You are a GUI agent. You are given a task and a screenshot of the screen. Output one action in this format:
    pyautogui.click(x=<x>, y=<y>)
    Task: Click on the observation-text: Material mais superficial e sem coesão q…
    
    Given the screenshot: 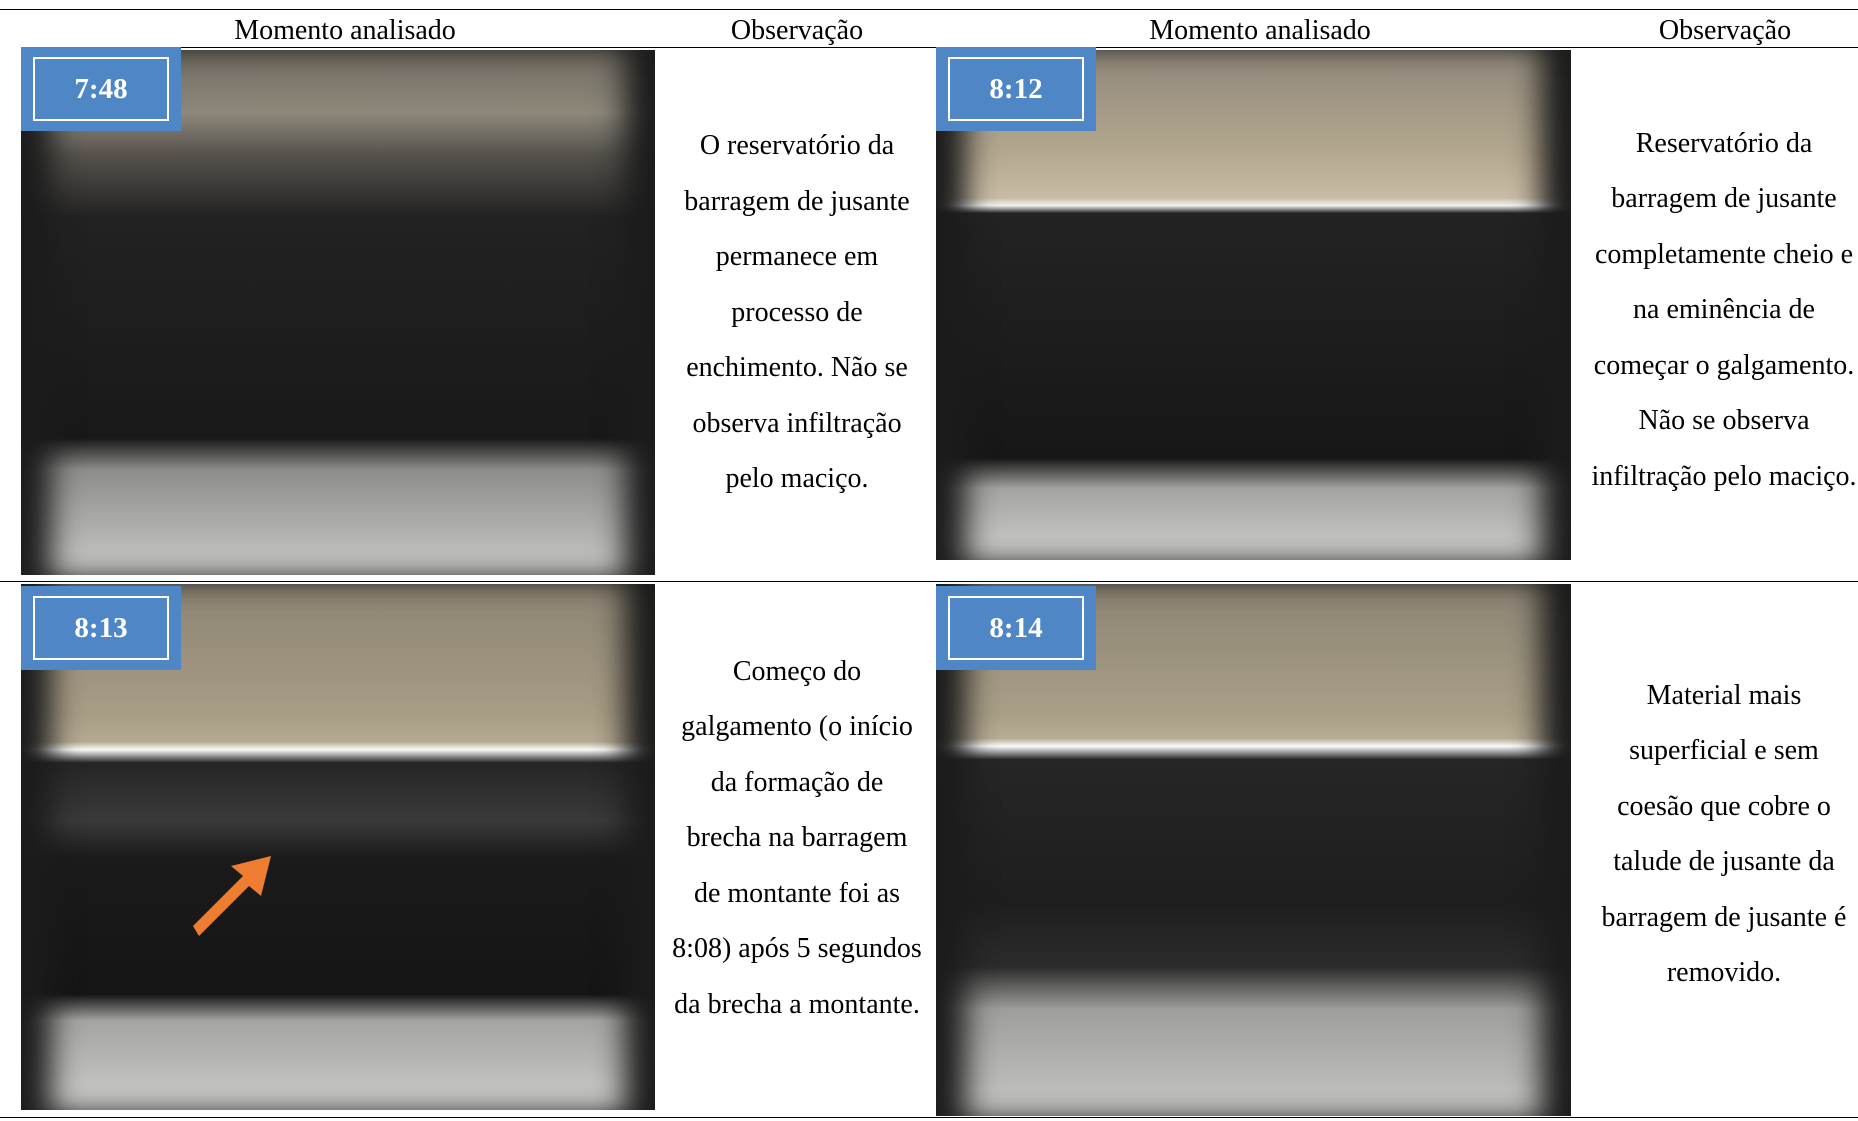 What is the action you would take?
    pyautogui.click(x=1724, y=834)
    